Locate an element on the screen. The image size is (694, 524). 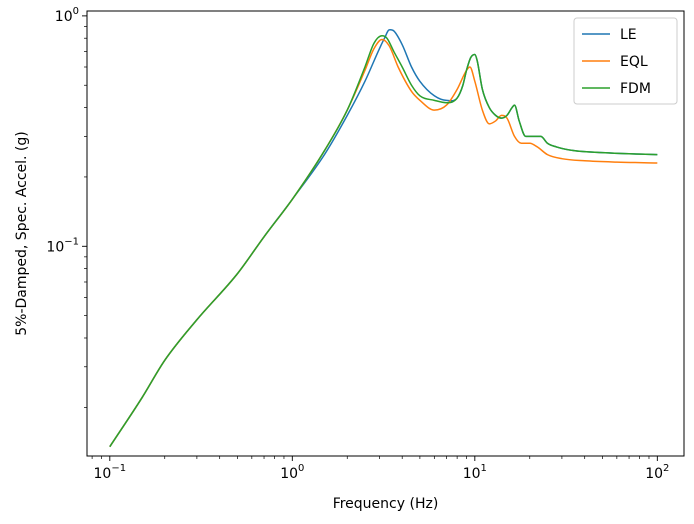
y-tick-label: 10⁰ is located at coordinates (67, 15).